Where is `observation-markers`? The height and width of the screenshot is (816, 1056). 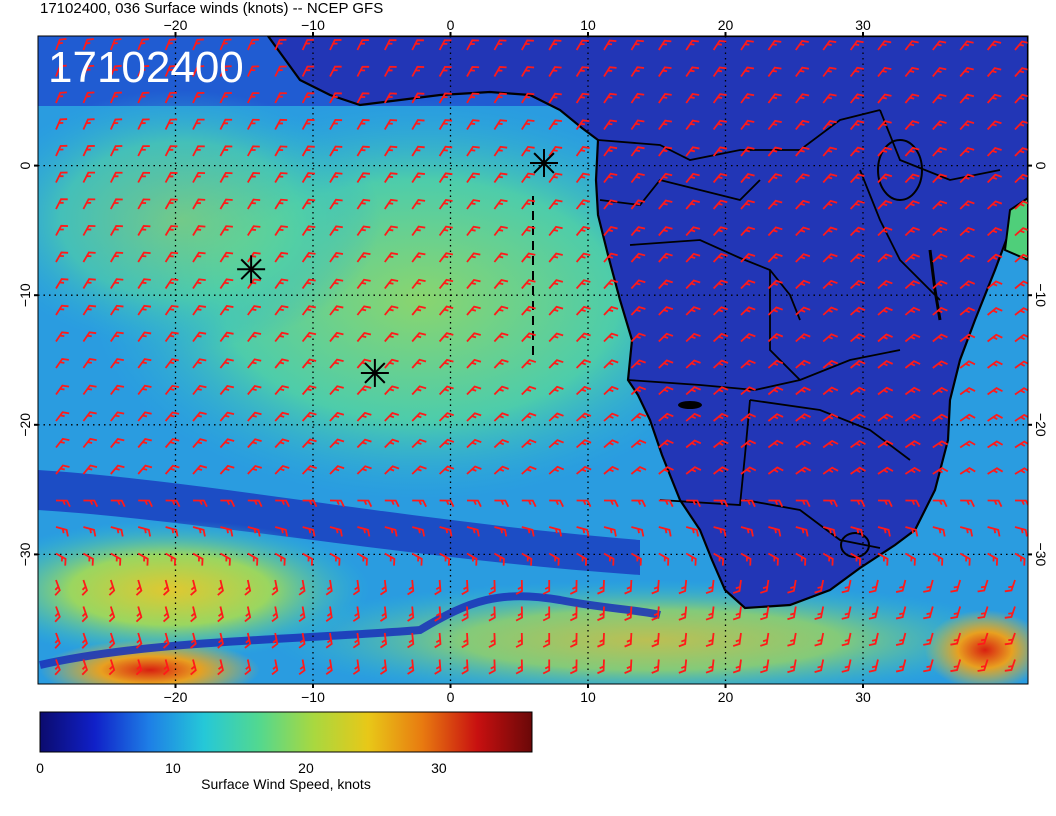 observation-markers is located at coordinates (397, 268).